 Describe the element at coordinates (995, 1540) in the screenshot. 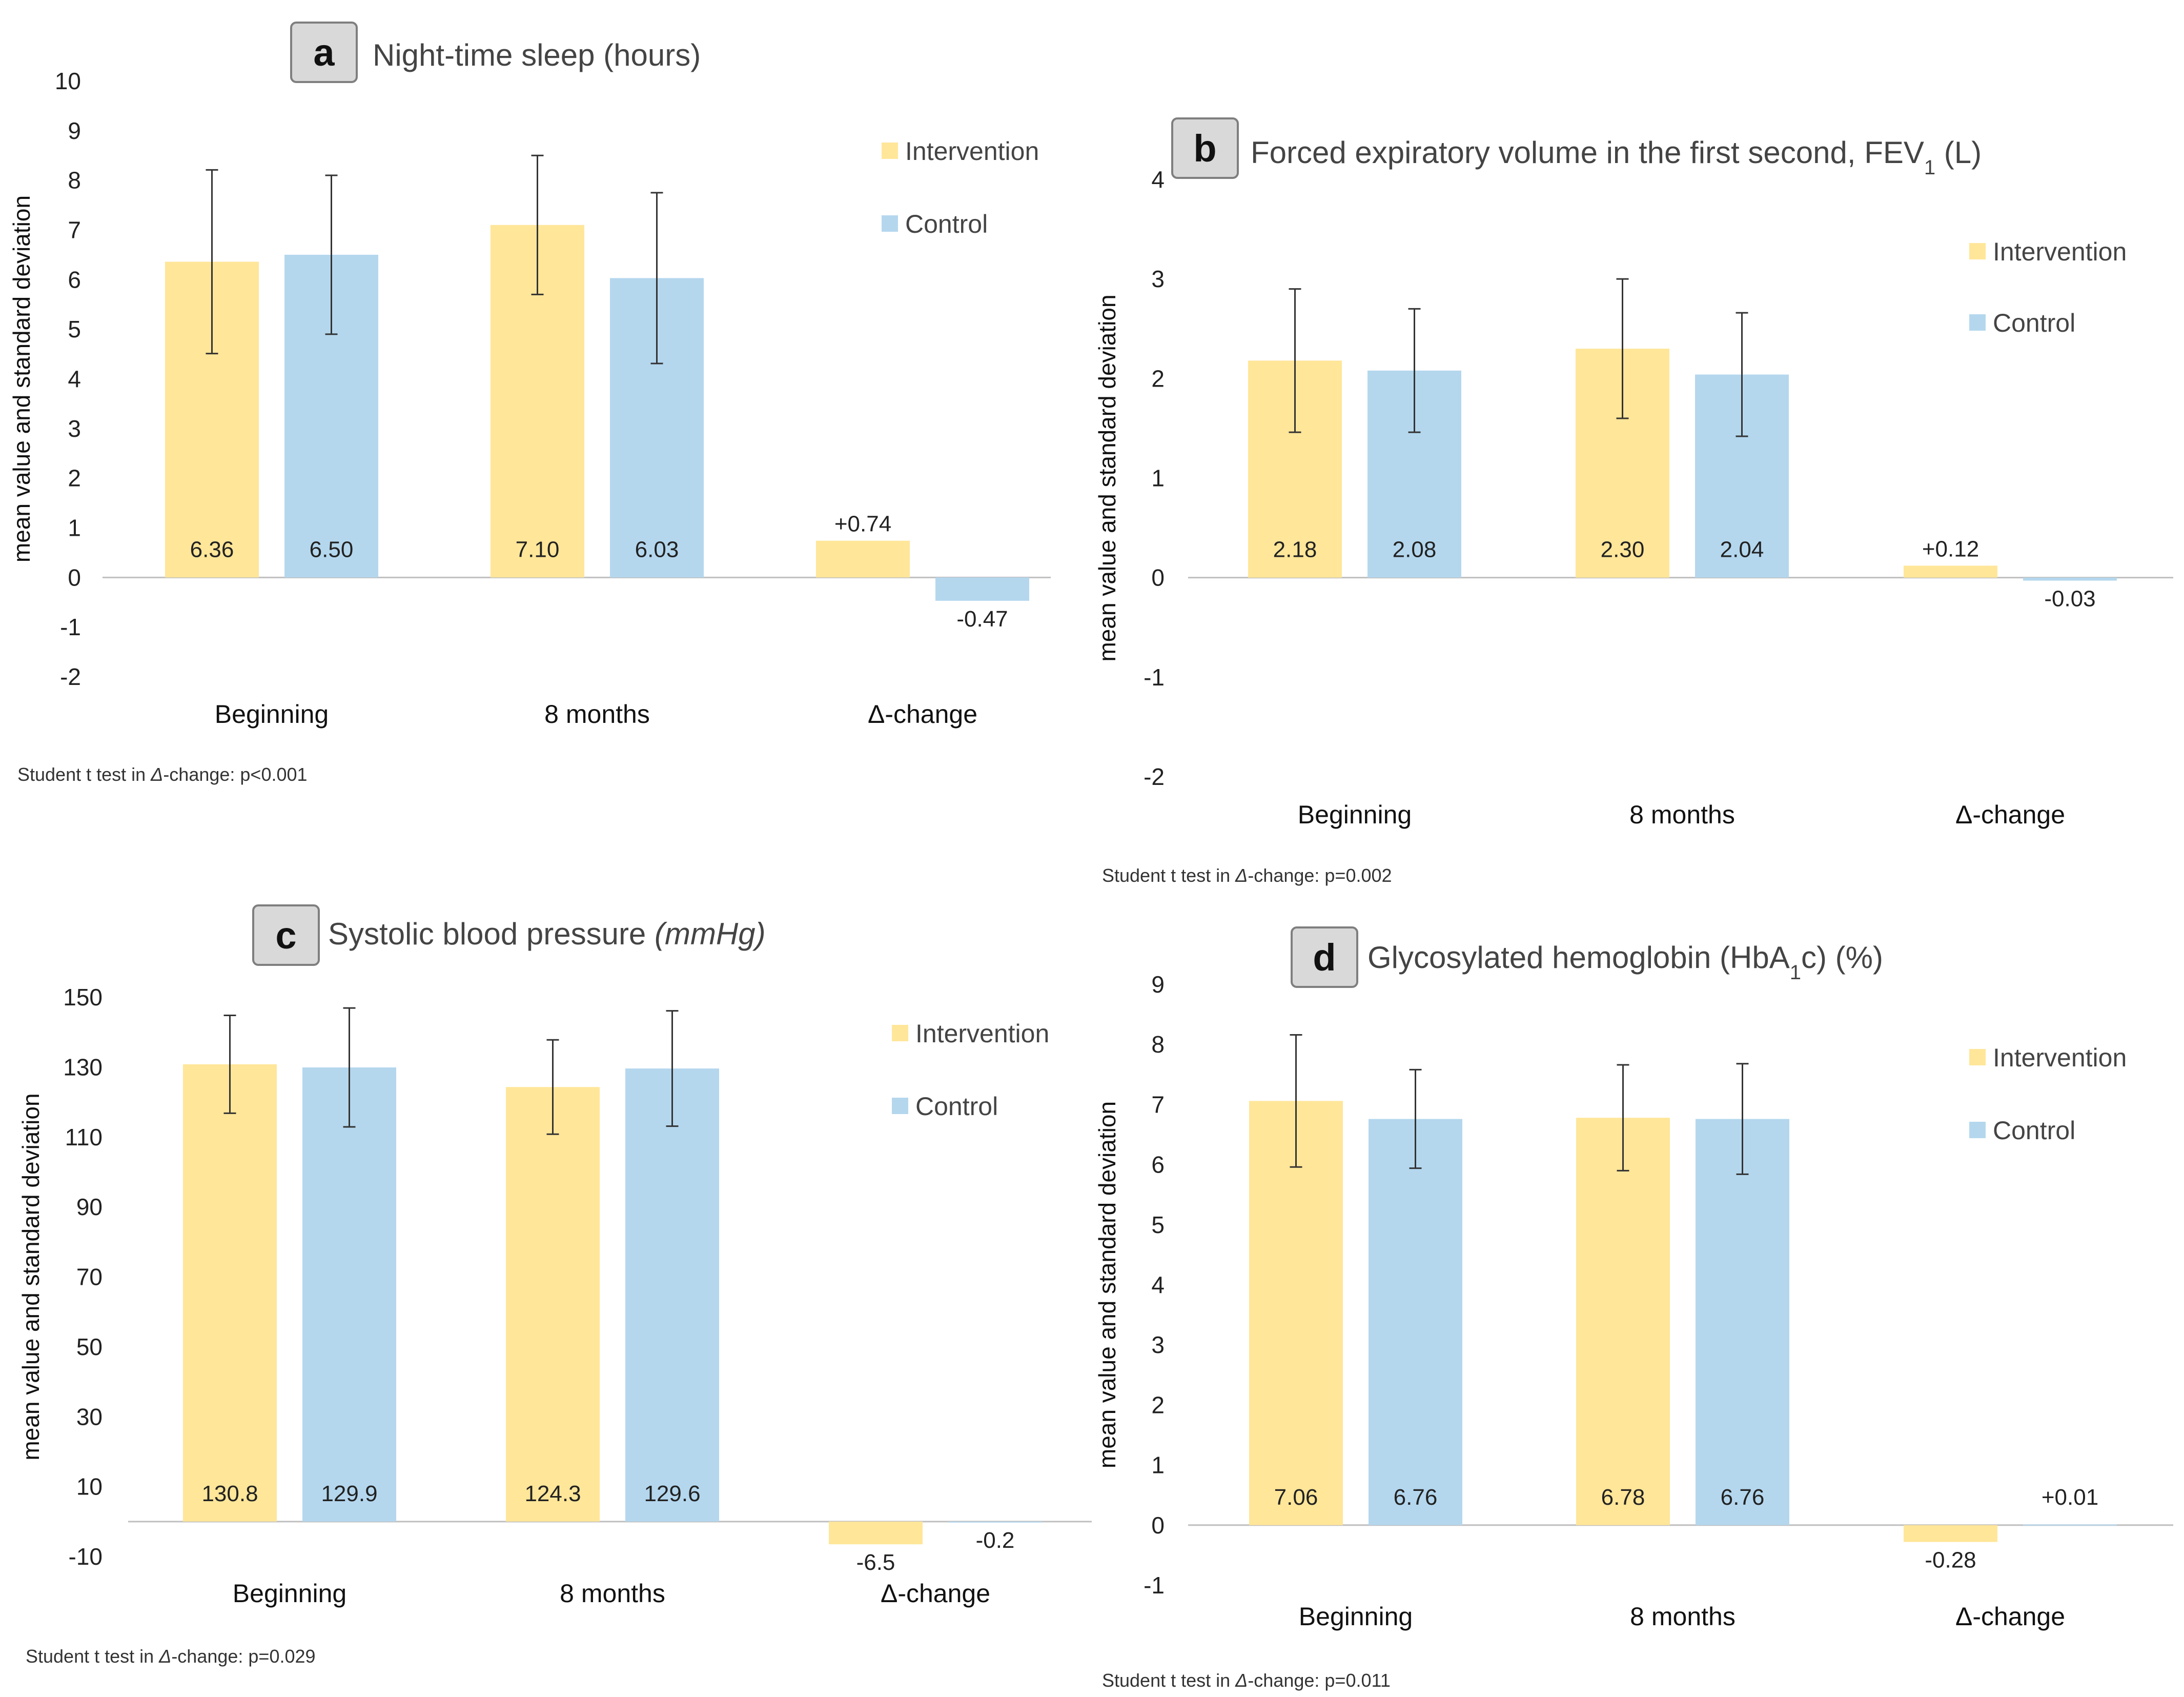

I see `data-label: -0.2` at that location.